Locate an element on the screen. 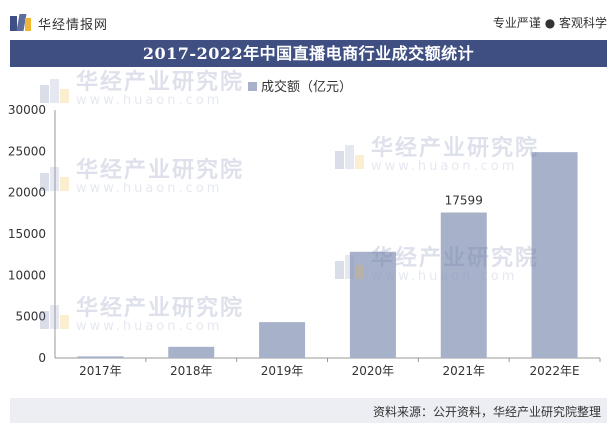 This screenshot has height=431, width=615. x-tick-label: 2018年 is located at coordinates (191, 371).